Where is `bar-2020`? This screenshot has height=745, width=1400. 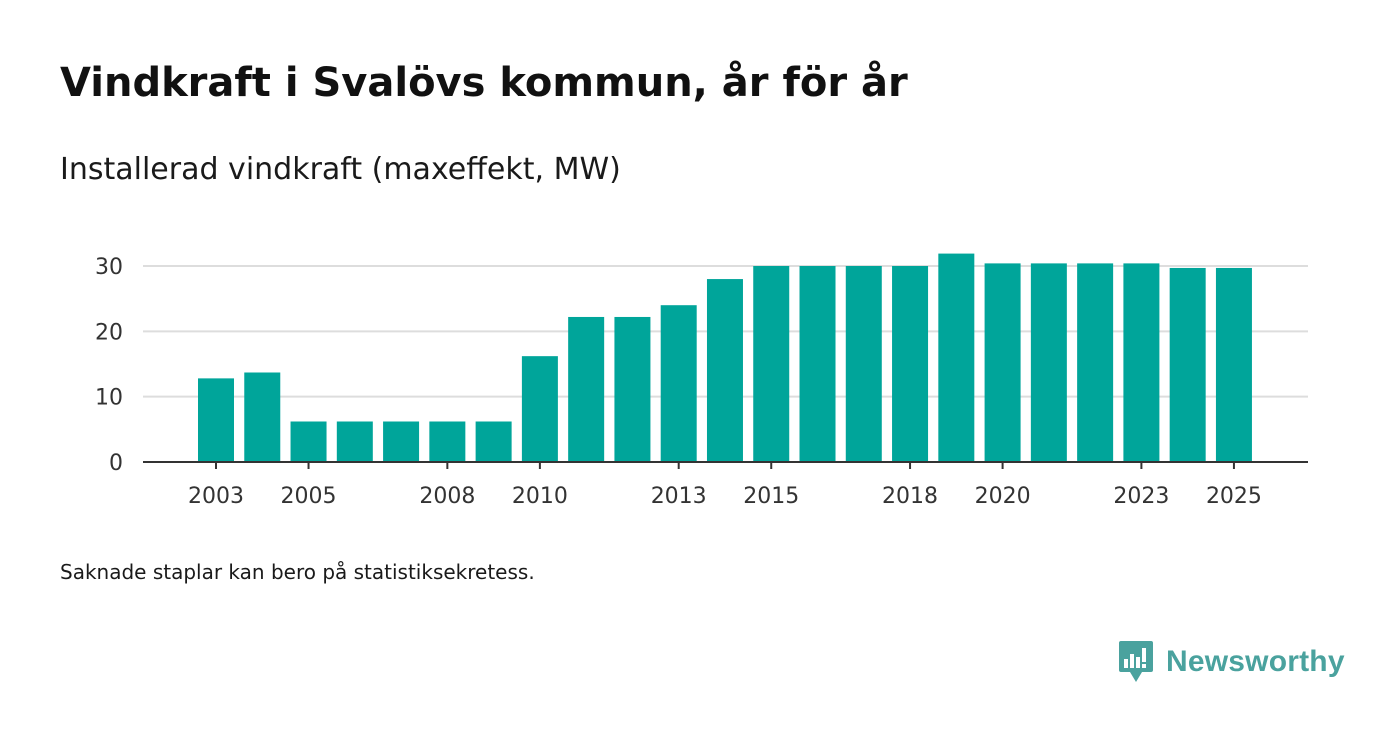 bar-2020 is located at coordinates (1002, 362).